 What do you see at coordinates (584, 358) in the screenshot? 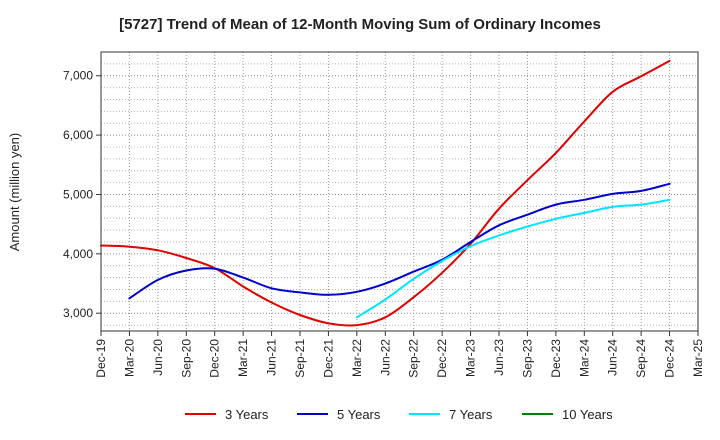
I see `x-tick-label: Mar-24` at bounding box center [584, 358].